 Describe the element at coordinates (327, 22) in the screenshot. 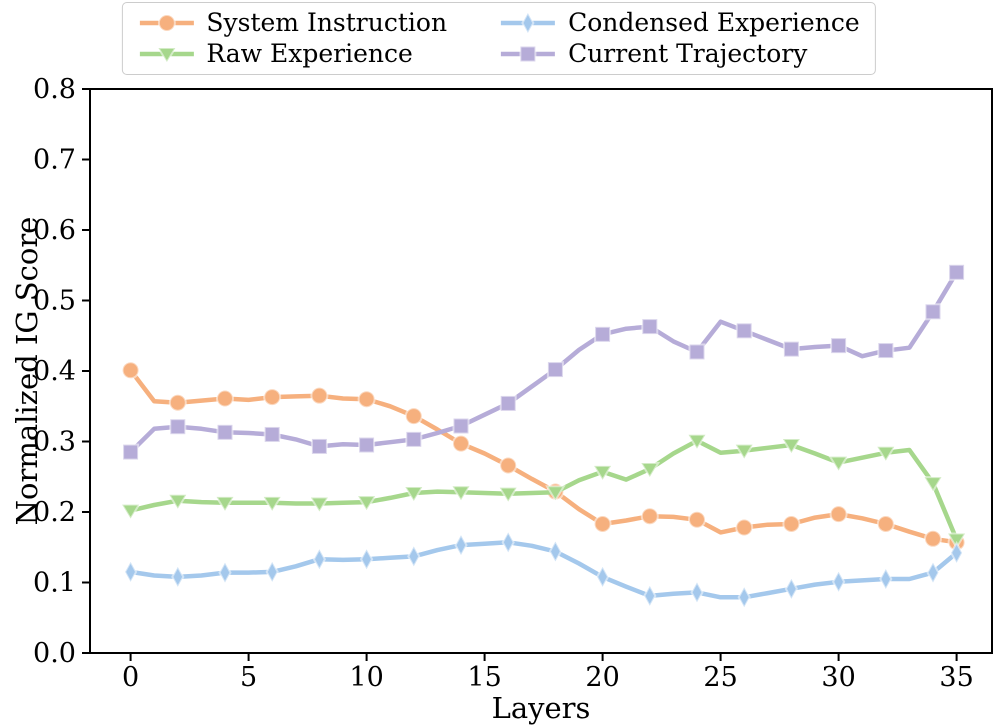

I see `legend-label: System Instruction` at that location.